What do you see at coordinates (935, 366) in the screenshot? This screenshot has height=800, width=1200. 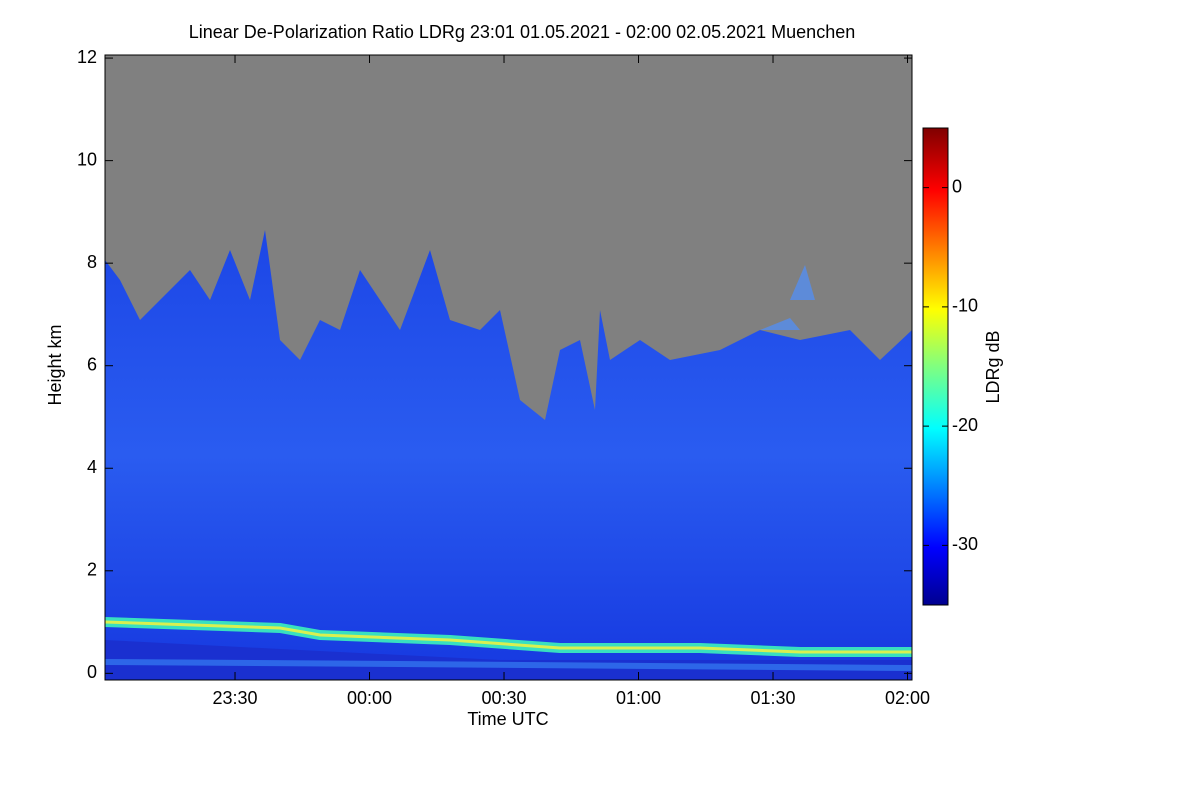 I see `colorbar` at bounding box center [935, 366].